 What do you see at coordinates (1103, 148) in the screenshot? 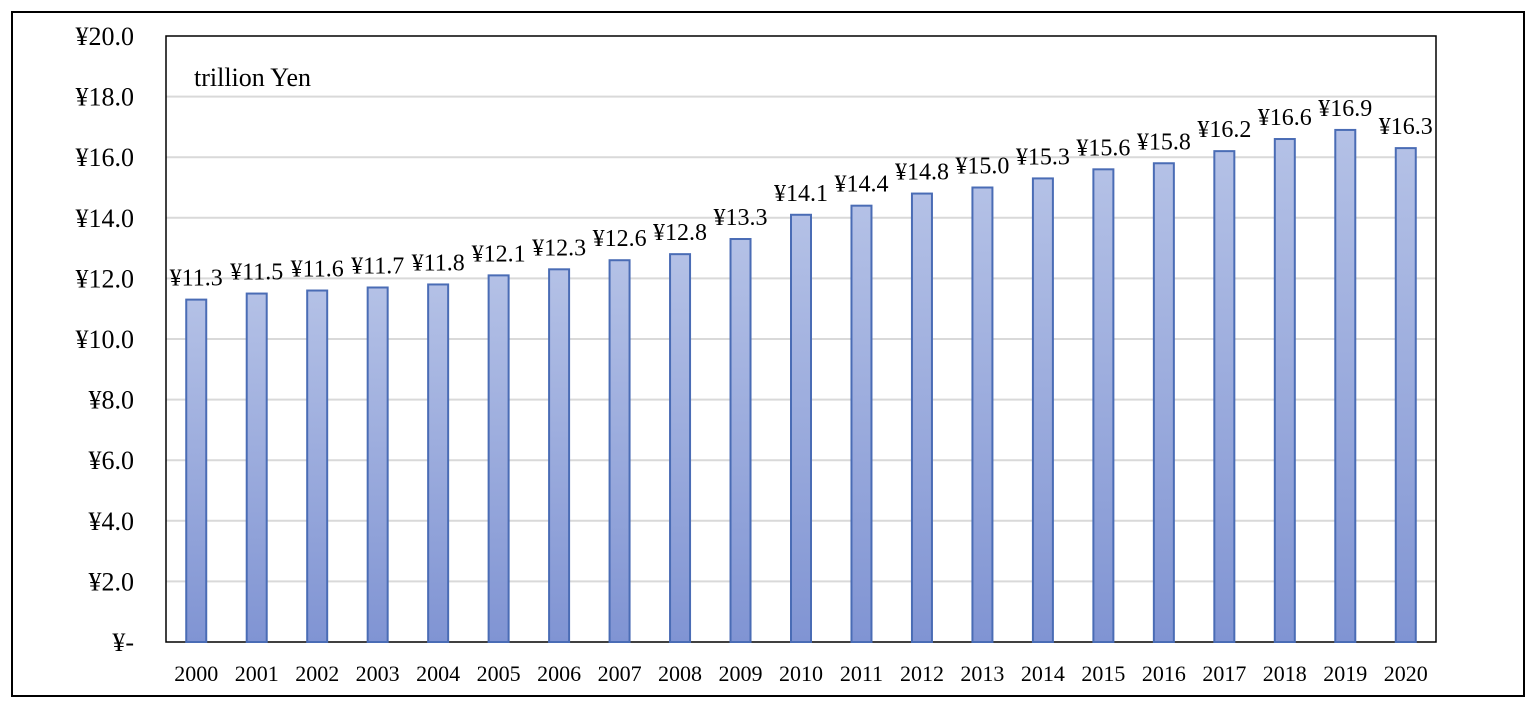
I see `data-label-2015: ¥15.6` at bounding box center [1103, 148].